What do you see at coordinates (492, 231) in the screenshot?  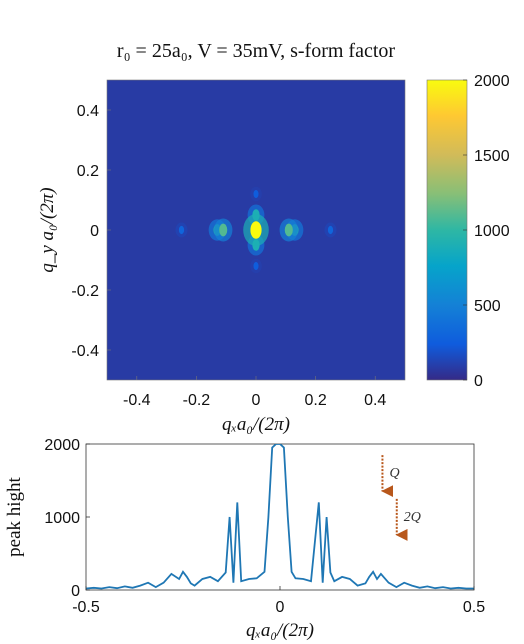 I see `colorbar-tick-label: 1000` at bounding box center [492, 231].